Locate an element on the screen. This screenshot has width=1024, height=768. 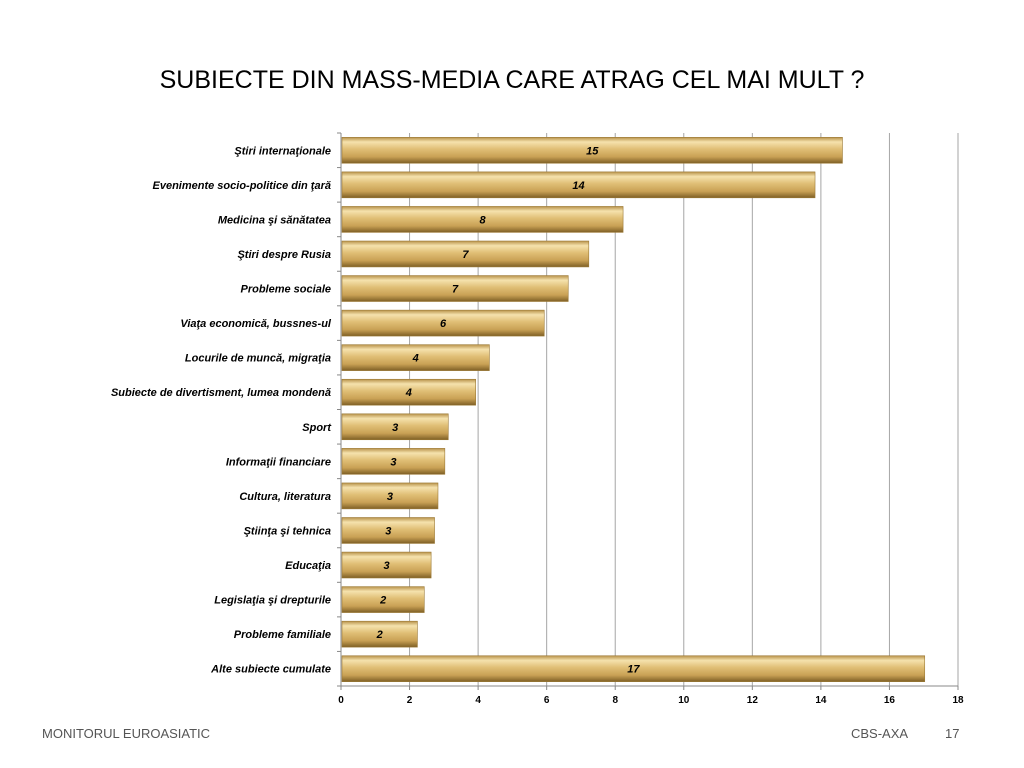
bar-value-label: 6 is located at coordinates (443, 324).